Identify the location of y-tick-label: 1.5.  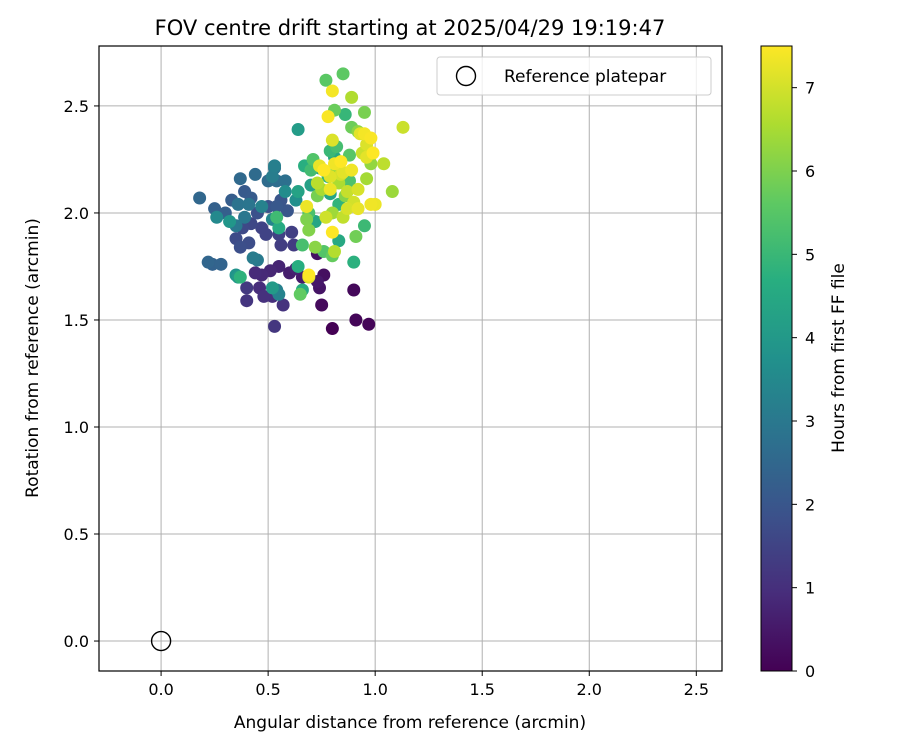
(76, 320).